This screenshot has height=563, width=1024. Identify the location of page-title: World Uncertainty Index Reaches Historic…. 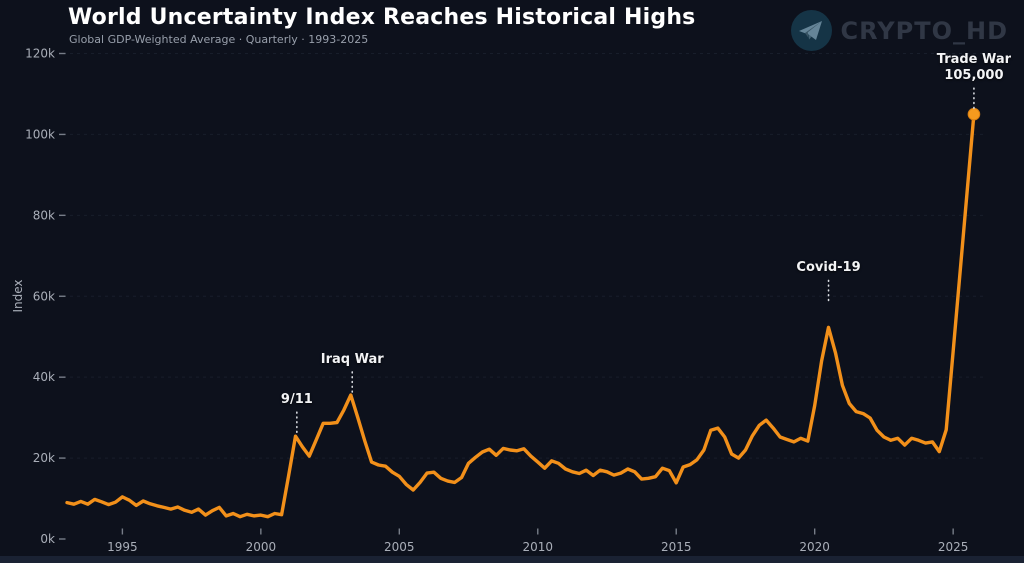
(382, 17).